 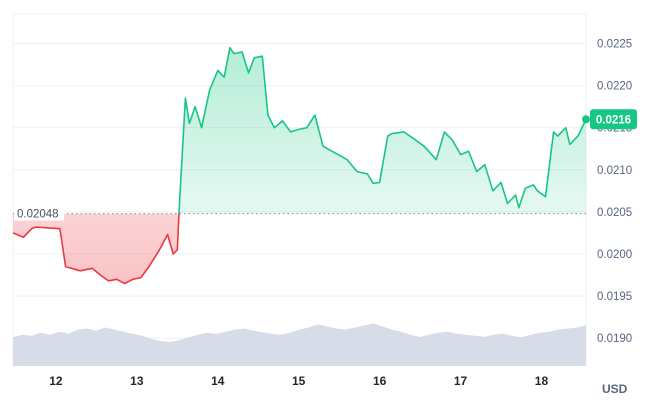 What do you see at coordinates (614, 87) in the screenshot?
I see `y-tick-label: 0.0220` at bounding box center [614, 87].